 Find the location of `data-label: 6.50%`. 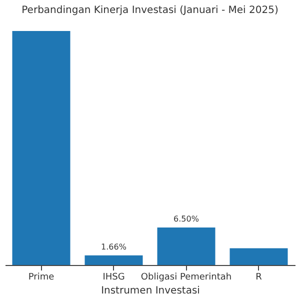

data-label: 6.50% is located at coordinates (187, 219).